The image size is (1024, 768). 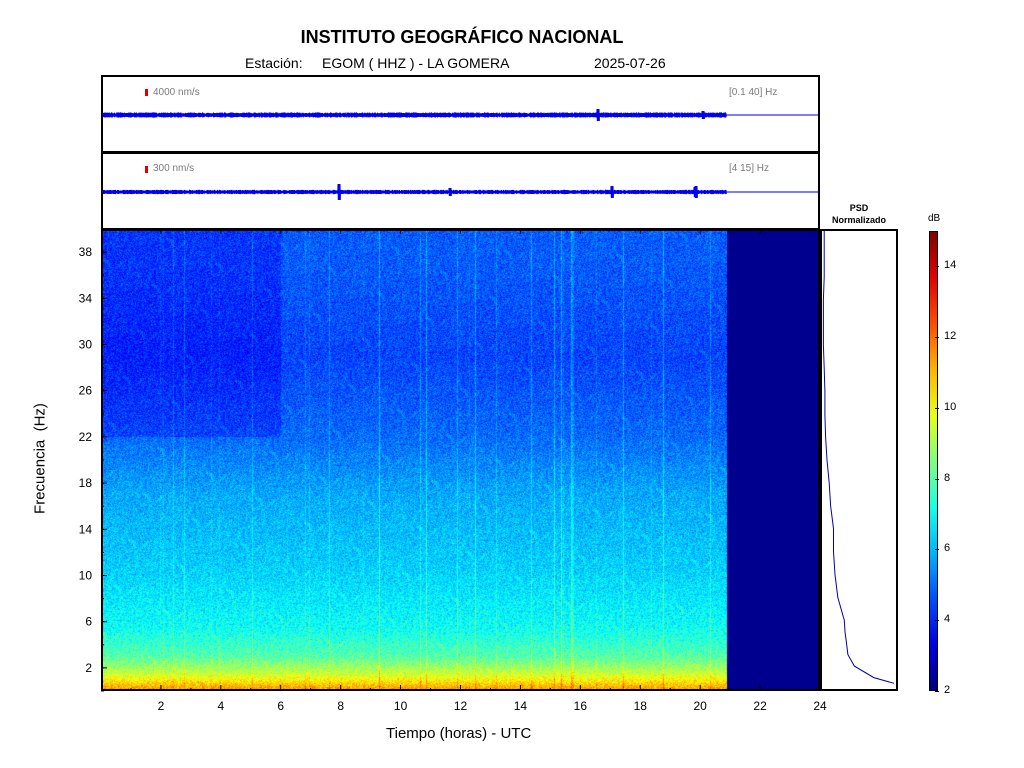 I want to click on psd-panel, so click(x=859, y=460).